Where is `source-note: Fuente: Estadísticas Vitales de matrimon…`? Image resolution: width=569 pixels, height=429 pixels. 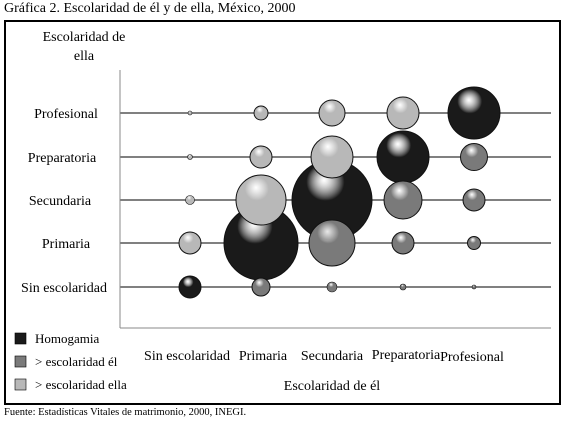 source-note: Fuente: Estadísticas Vitales de matrimon… is located at coordinates (125, 412).